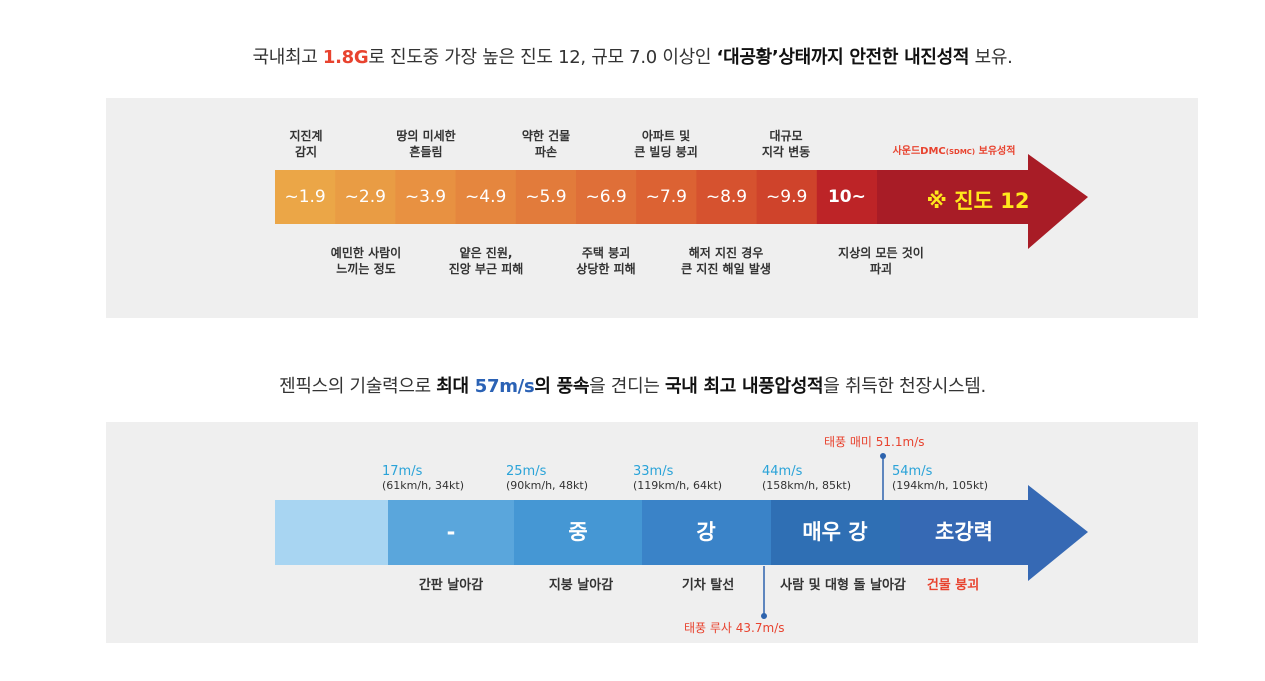  Describe the element at coordinates (581, 585) in the screenshot. I see `effect-label: 지붕 날아감` at that location.